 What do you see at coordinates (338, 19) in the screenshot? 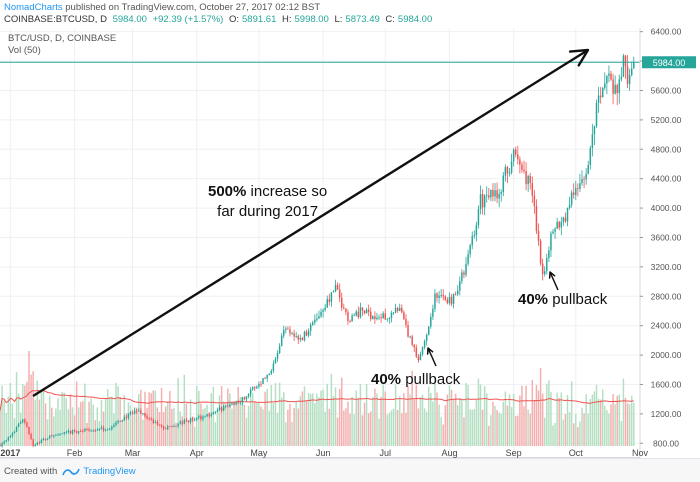
I see `low-label: L:` at bounding box center [338, 19].